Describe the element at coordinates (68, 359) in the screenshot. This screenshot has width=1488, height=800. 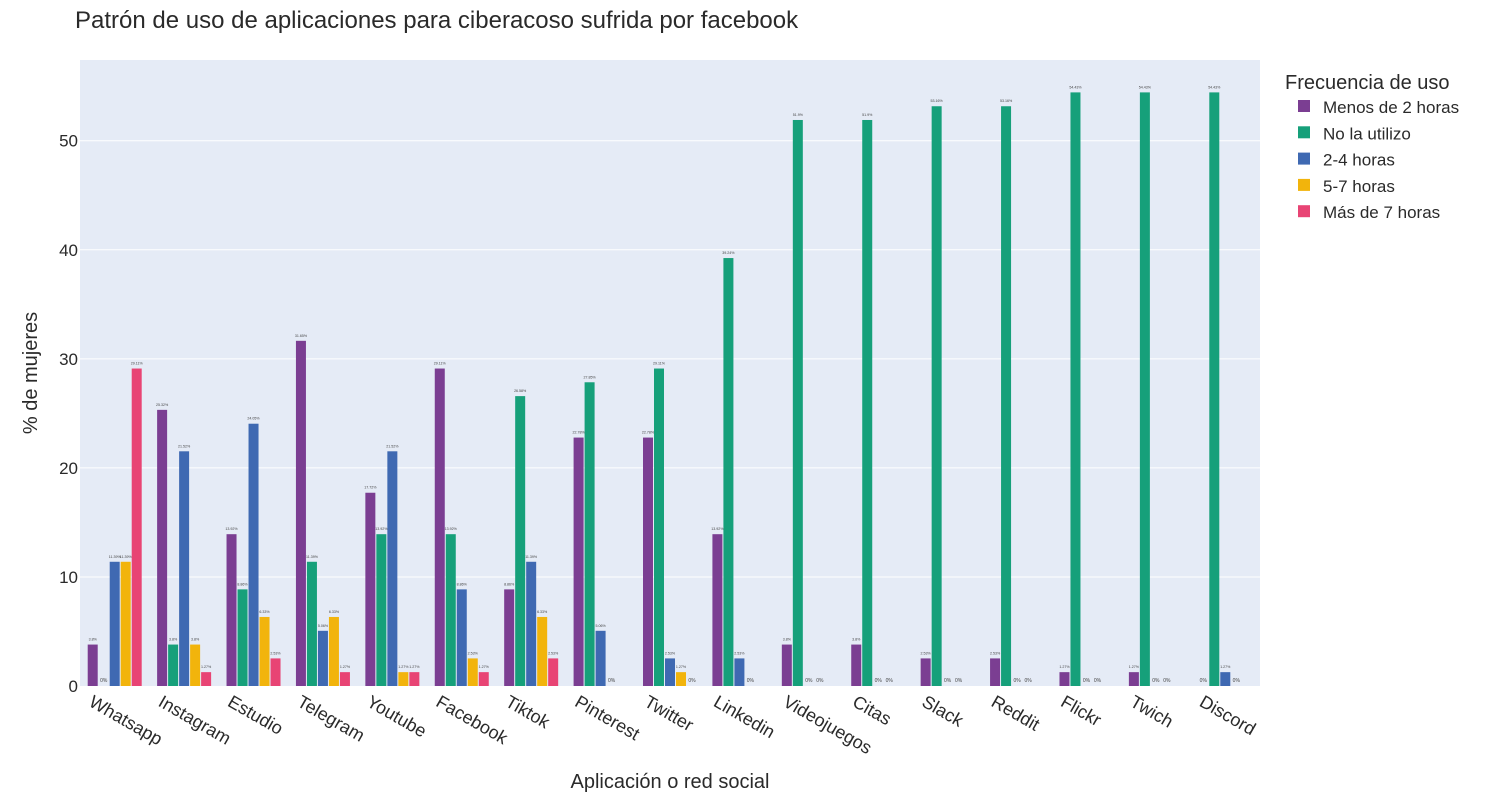
I see `y-tick-label: 30` at that location.